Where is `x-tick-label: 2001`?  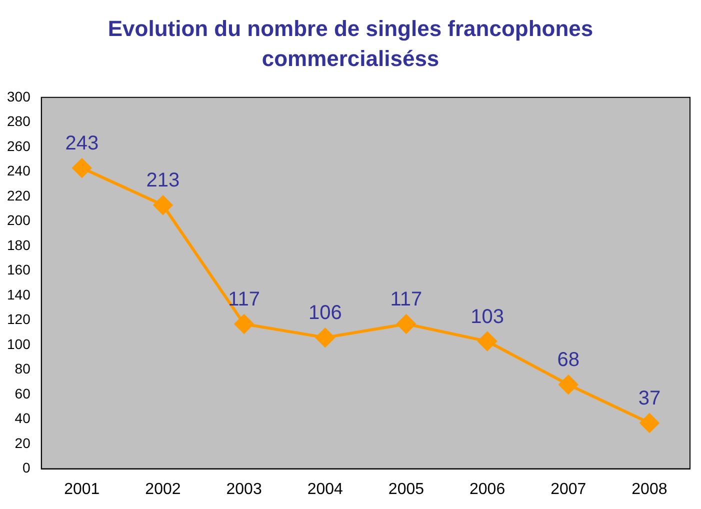
x-tick-label: 2001 is located at coordinates (82, 489).